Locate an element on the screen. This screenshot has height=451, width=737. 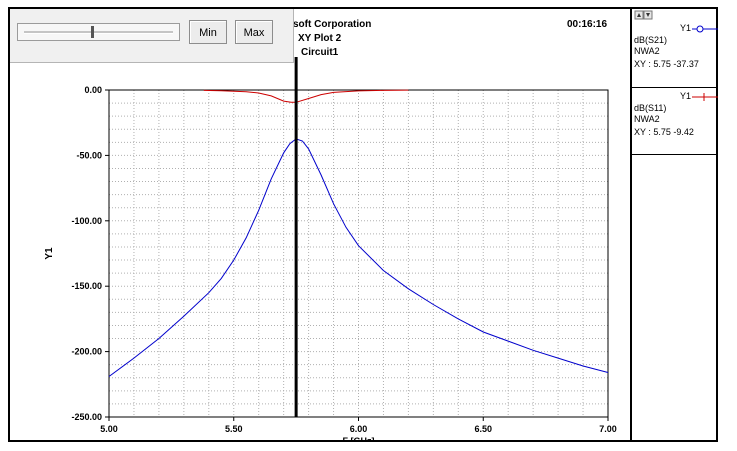
y-axis-label: Y1 is located at coordinates (49, 253).